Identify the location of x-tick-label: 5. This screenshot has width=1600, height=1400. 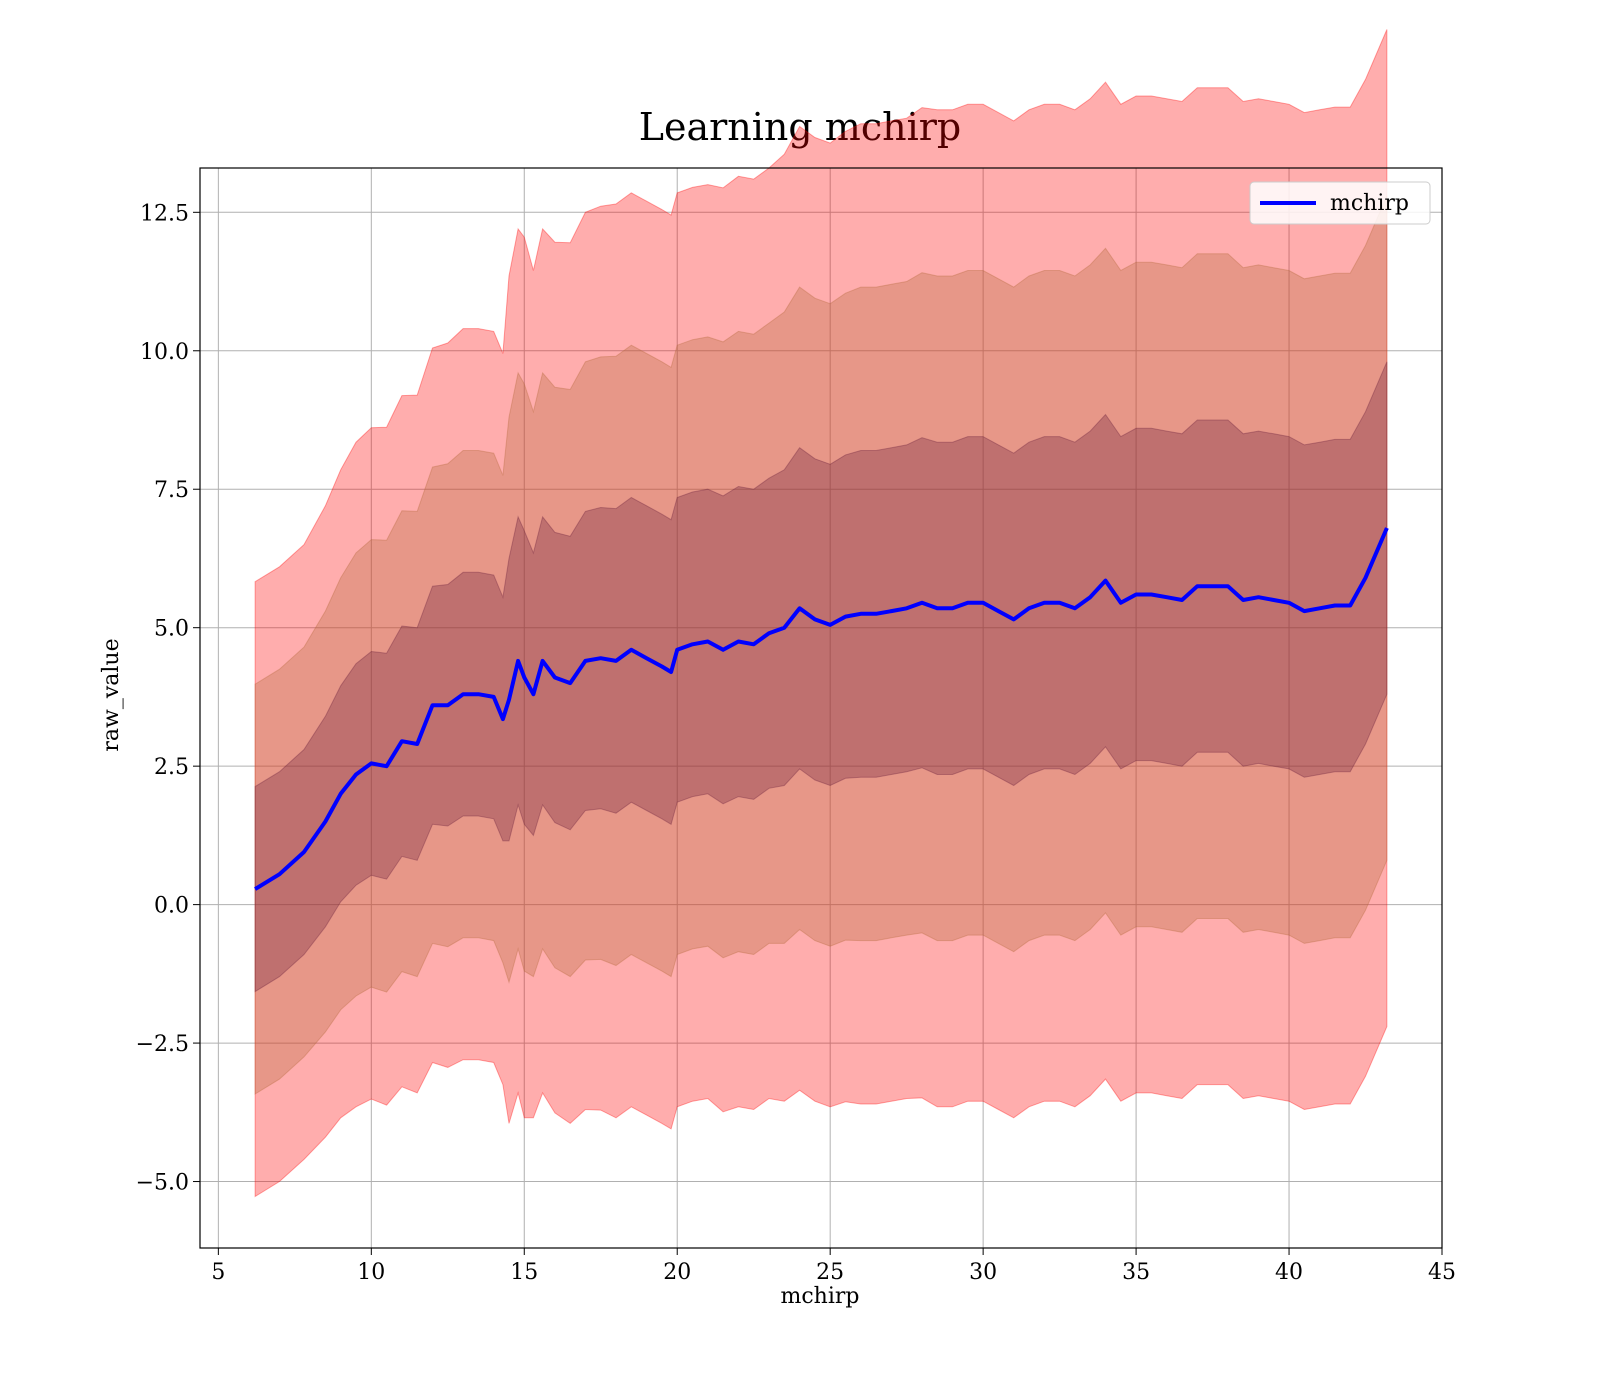
(218, 1272).